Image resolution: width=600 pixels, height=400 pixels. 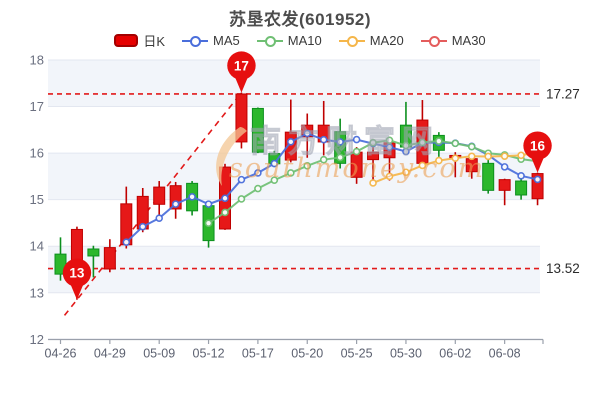 What do you see at coordinates (231, 156) in the screenshot?
I see `watermark-swoosh-icon` at bounding box center [231, 156].